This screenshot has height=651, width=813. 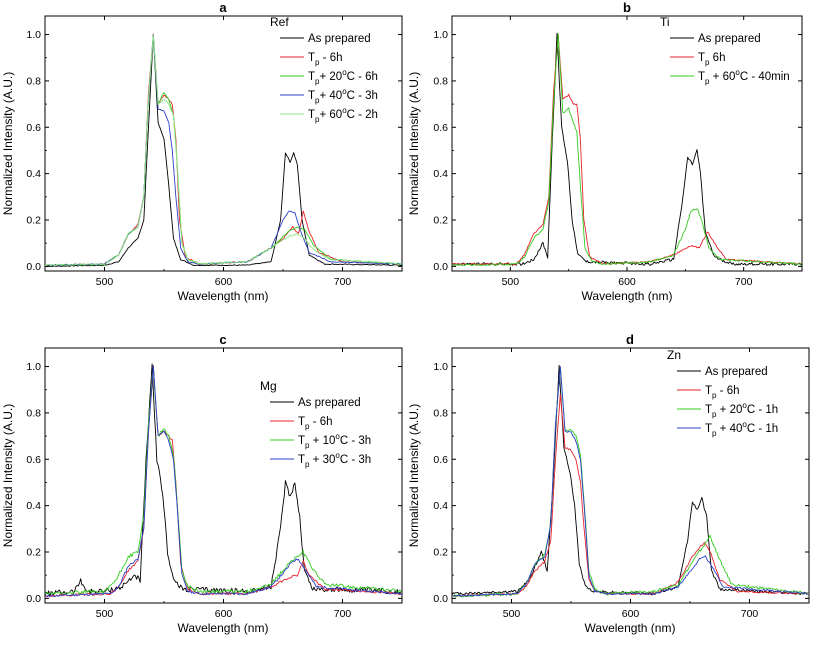 I want to click on legend-entry: Tp + 10oC - 3h, so click(x=334, y=441).